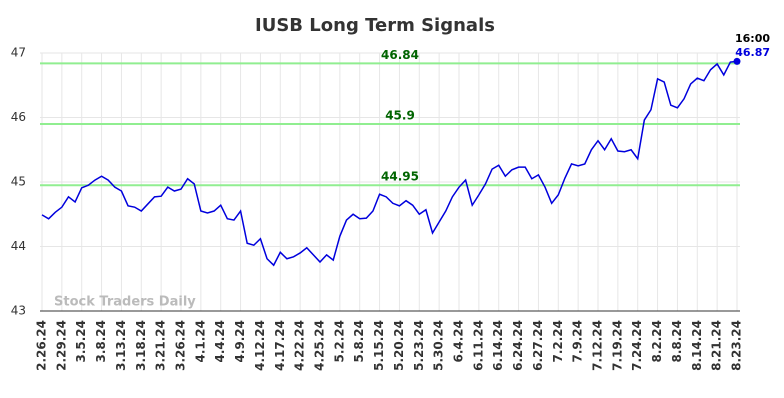 The image size is (784, 398). I want to click on x-tick-label: 4.9.24, so click(240, 341).